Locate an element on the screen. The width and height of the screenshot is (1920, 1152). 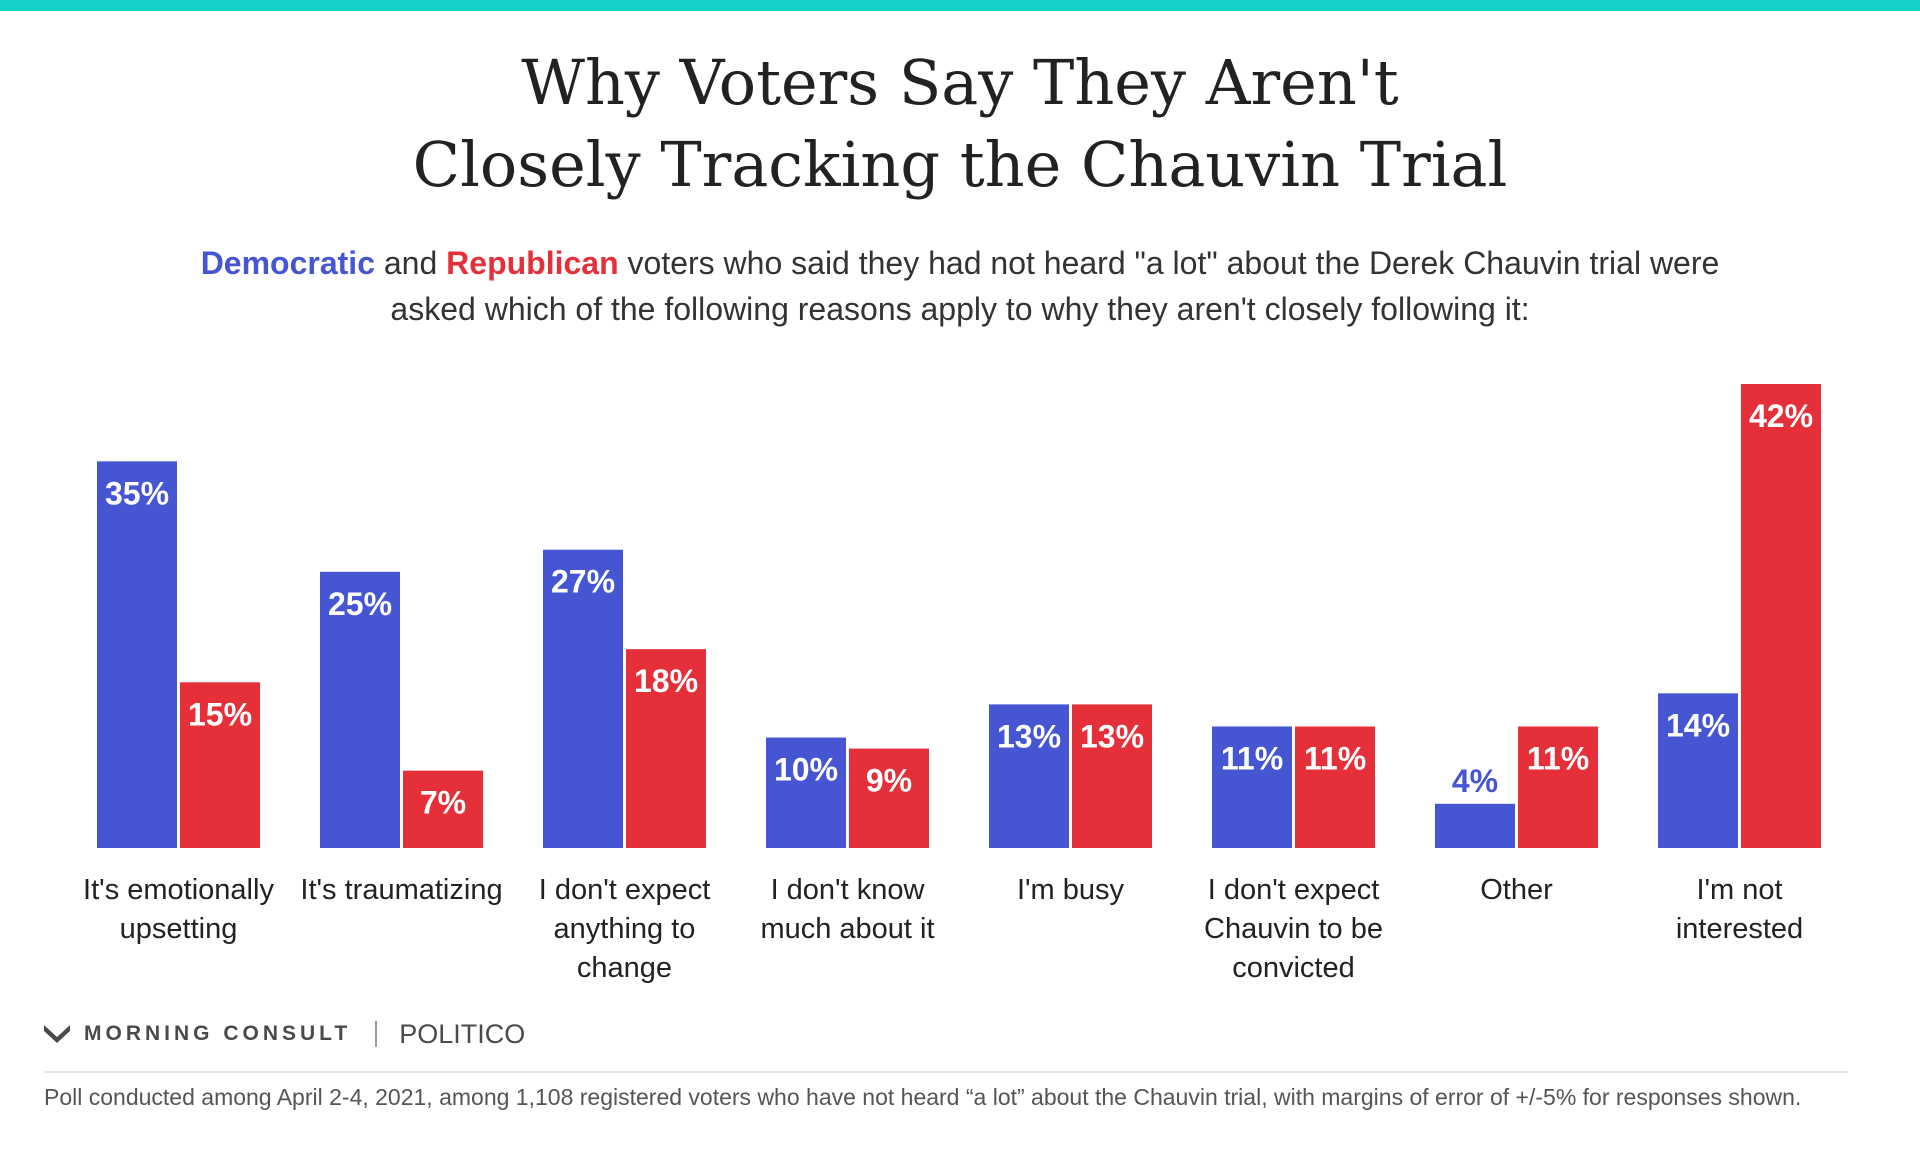
footer-rule is located at coordinates (946, 1072).